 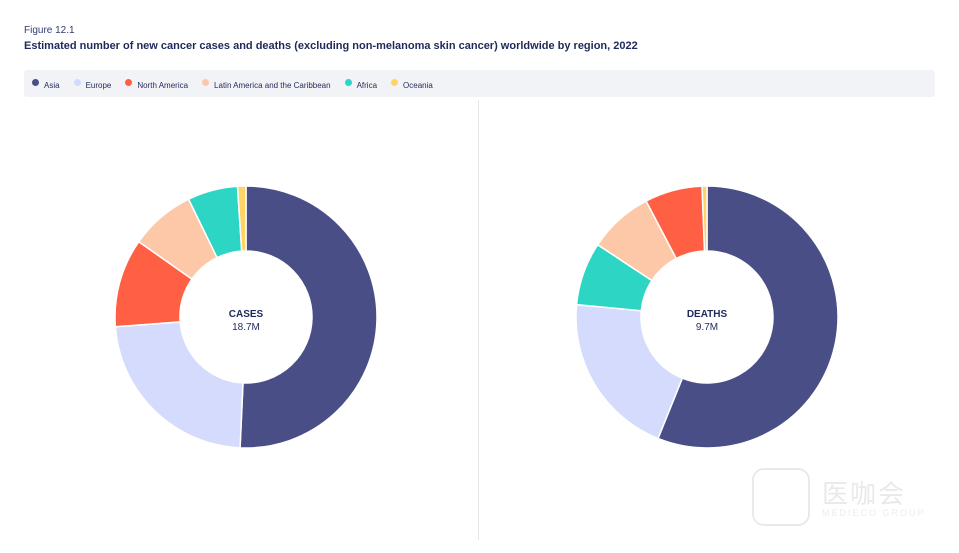 I want to click on watermark-text: 医咖会, so click(x=864, y=495).